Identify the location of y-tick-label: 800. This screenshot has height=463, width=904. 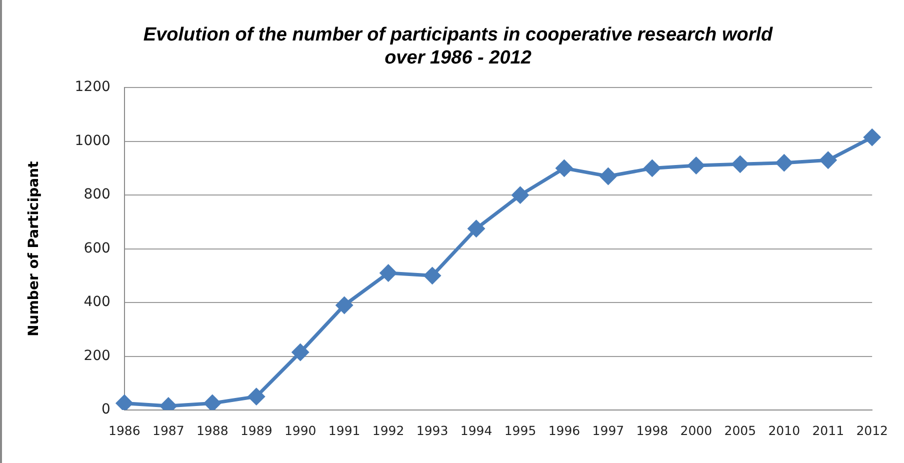
(97, 194).